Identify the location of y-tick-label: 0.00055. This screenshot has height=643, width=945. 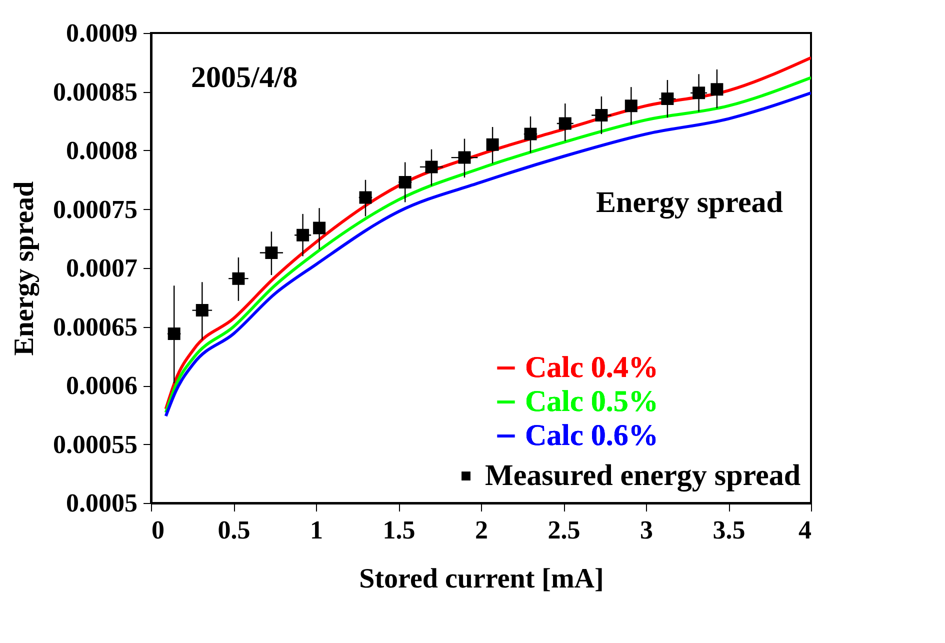
(95, 444).